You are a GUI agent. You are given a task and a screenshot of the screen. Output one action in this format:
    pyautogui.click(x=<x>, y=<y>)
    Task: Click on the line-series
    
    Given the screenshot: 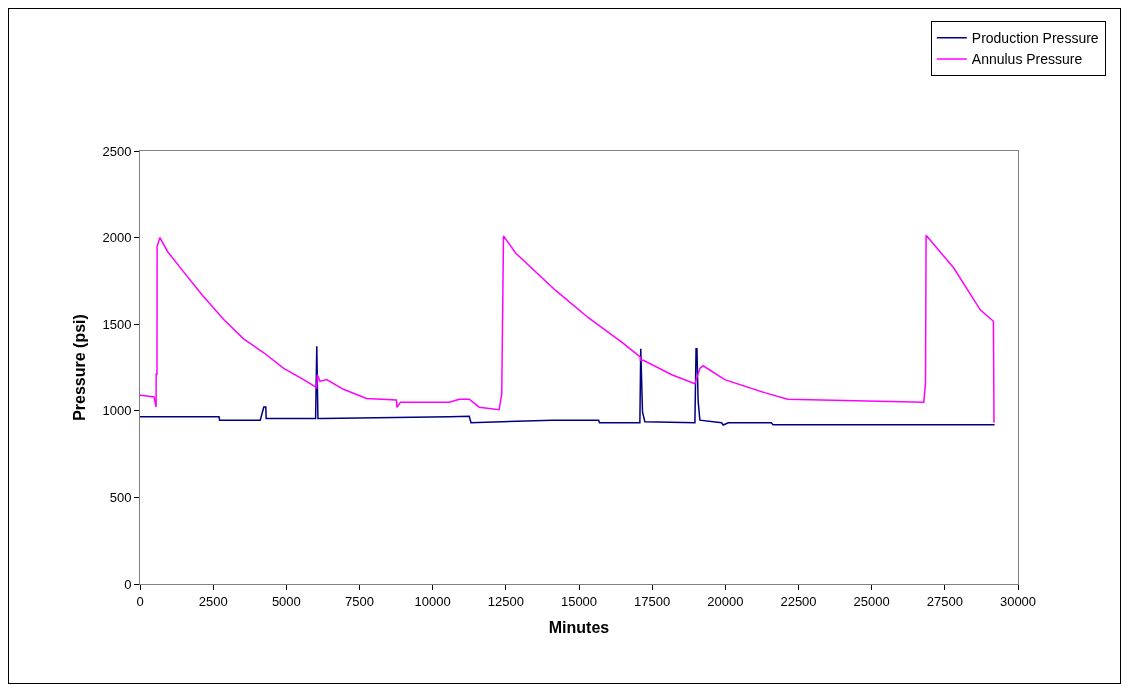 What is the action you would take?
    pyautogui.click(x=568, y=385)
    